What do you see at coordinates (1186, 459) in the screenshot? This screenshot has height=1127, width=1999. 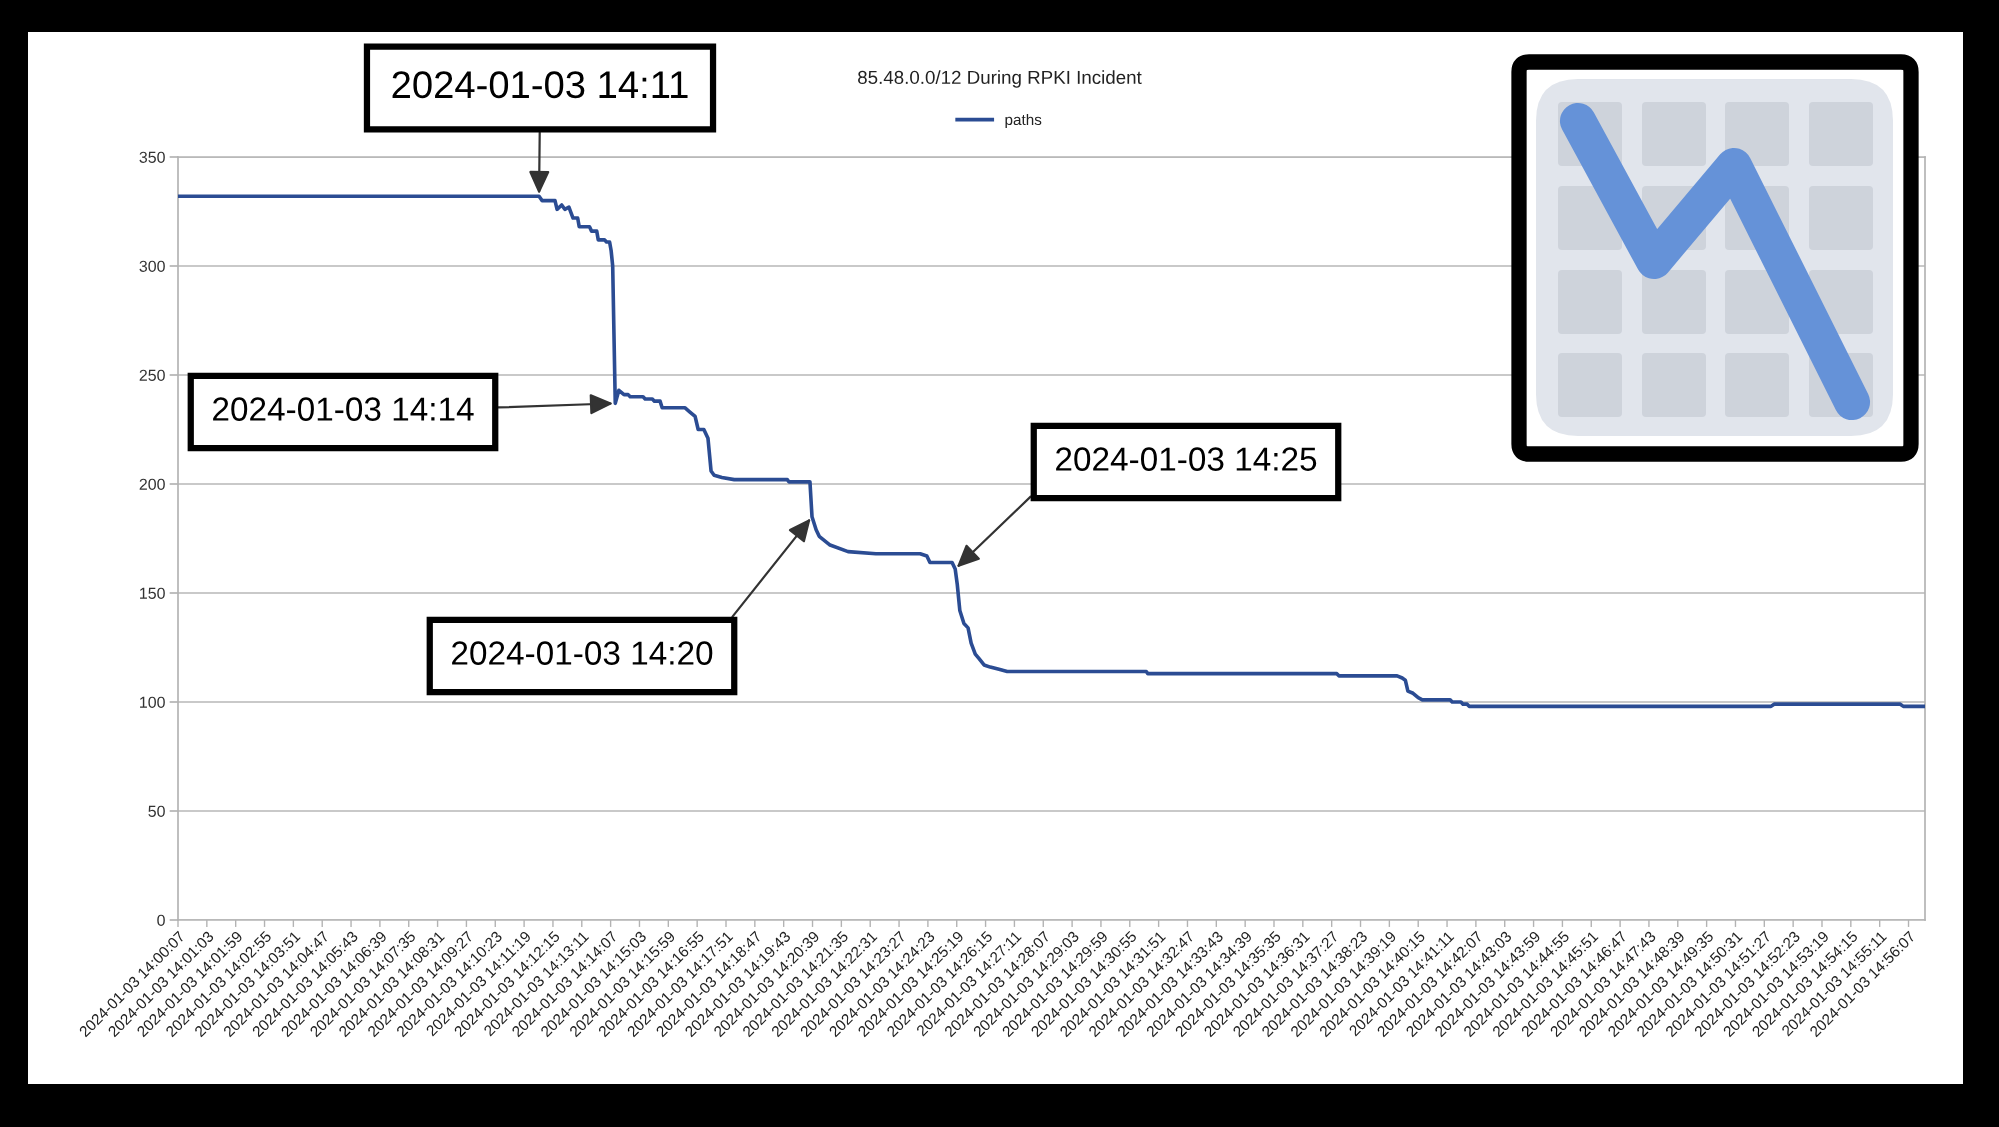 I see `annotation: 2024-01-03 14:25` at bounding box center [1186, 459].